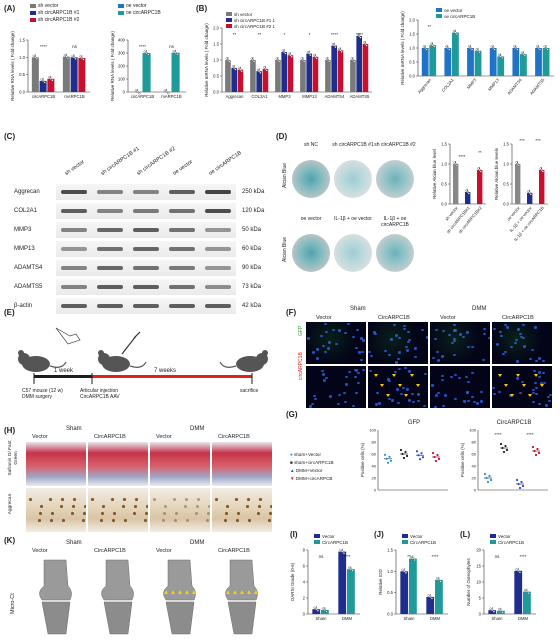 Image resolution: width=560 pixels, height=644 pixels. Describe the element at coordinates (514, 423) in the screenshot. I see `chart-g-title: CircARPC1B` at that location.